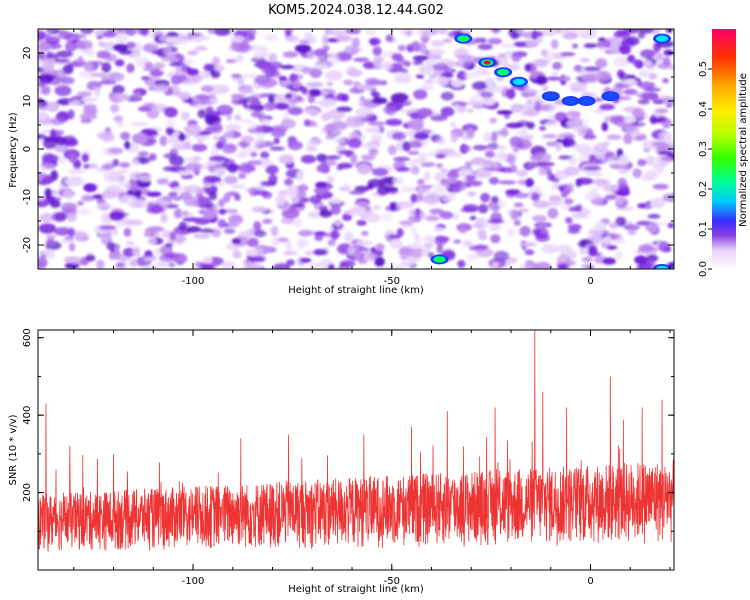 The height and width of the screenshot is (600, 750). I want to click on colorbar-tick-label: 0.1, so click(703, 229).